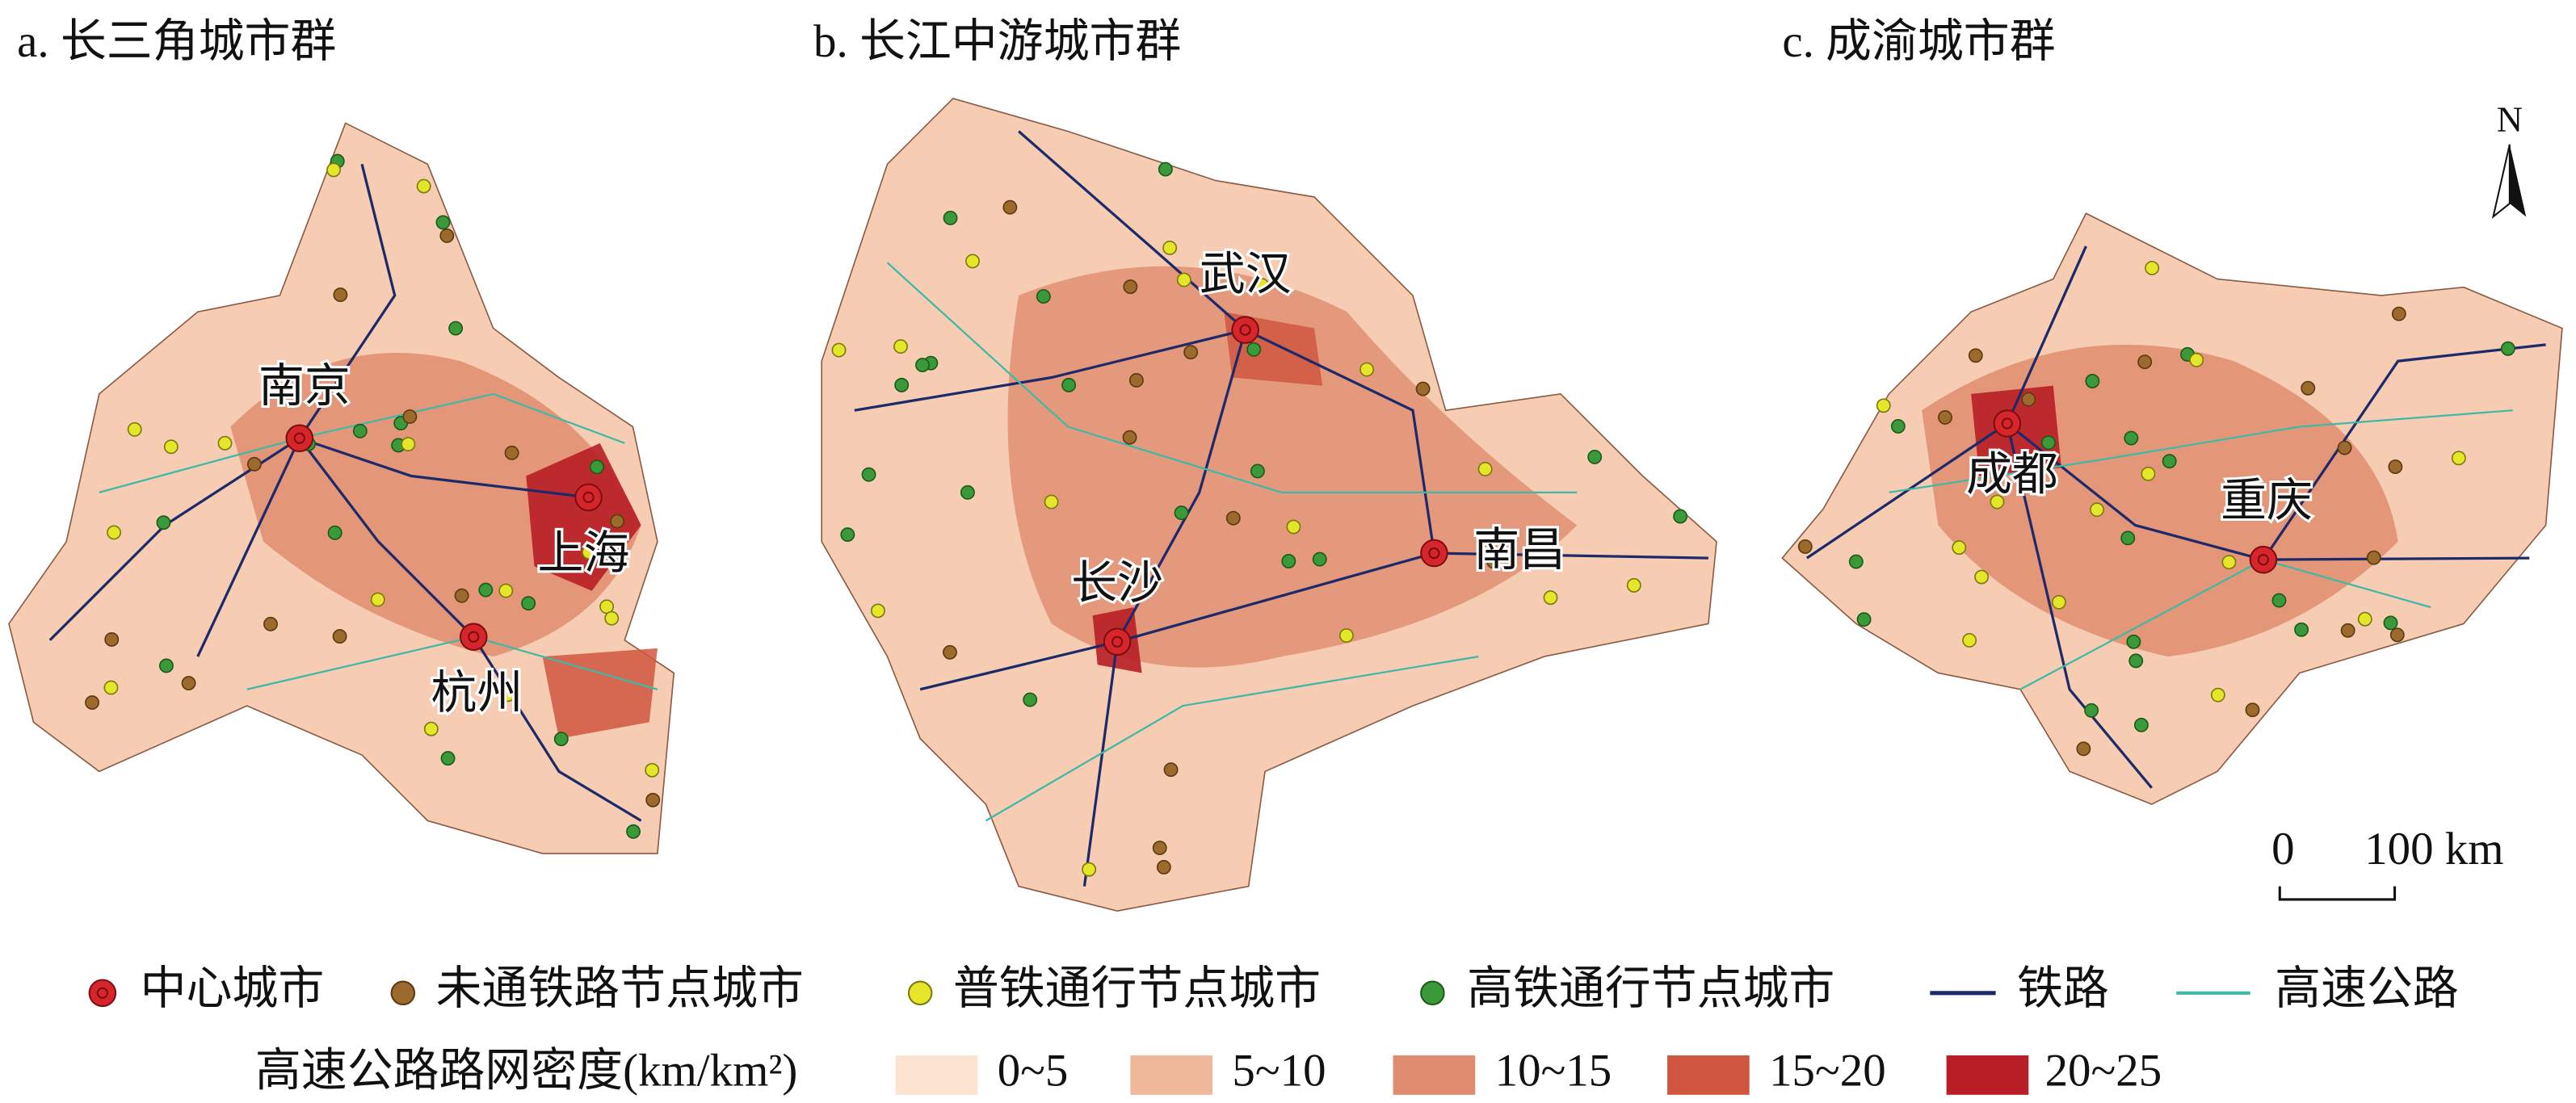 This screenshot has width=2576, height=1103. Describe the element at coordinates (102, 993) in the screenshot. I see `legend-center-city-inner` at that location.